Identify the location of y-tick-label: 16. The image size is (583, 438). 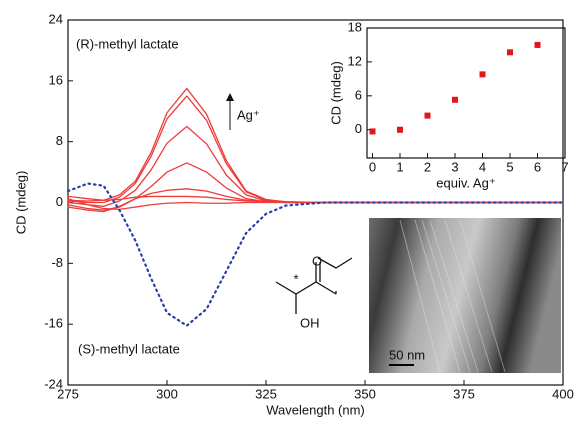
(56, 79).